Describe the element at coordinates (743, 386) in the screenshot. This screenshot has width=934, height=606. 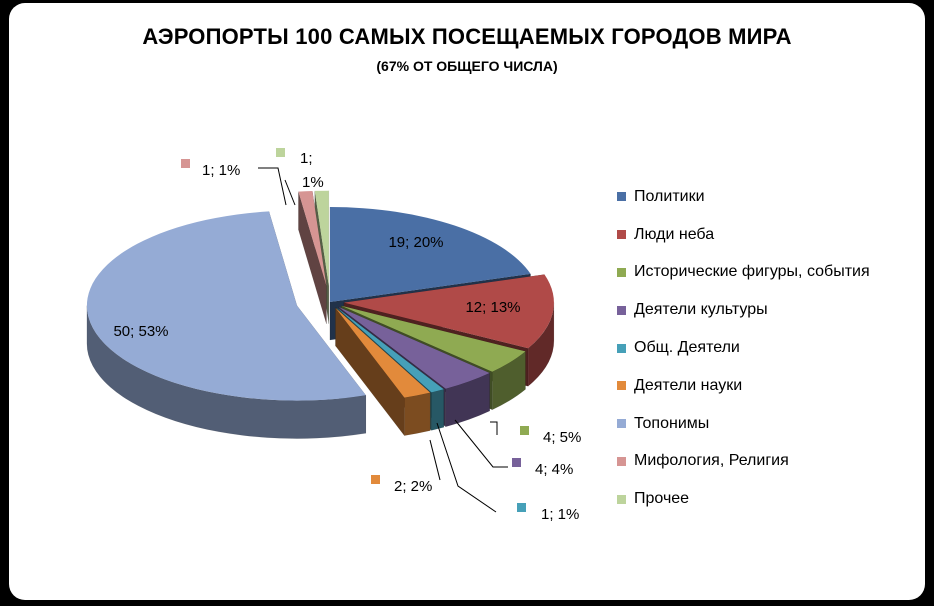
I see `legend-item: Деятели науки` at that location.